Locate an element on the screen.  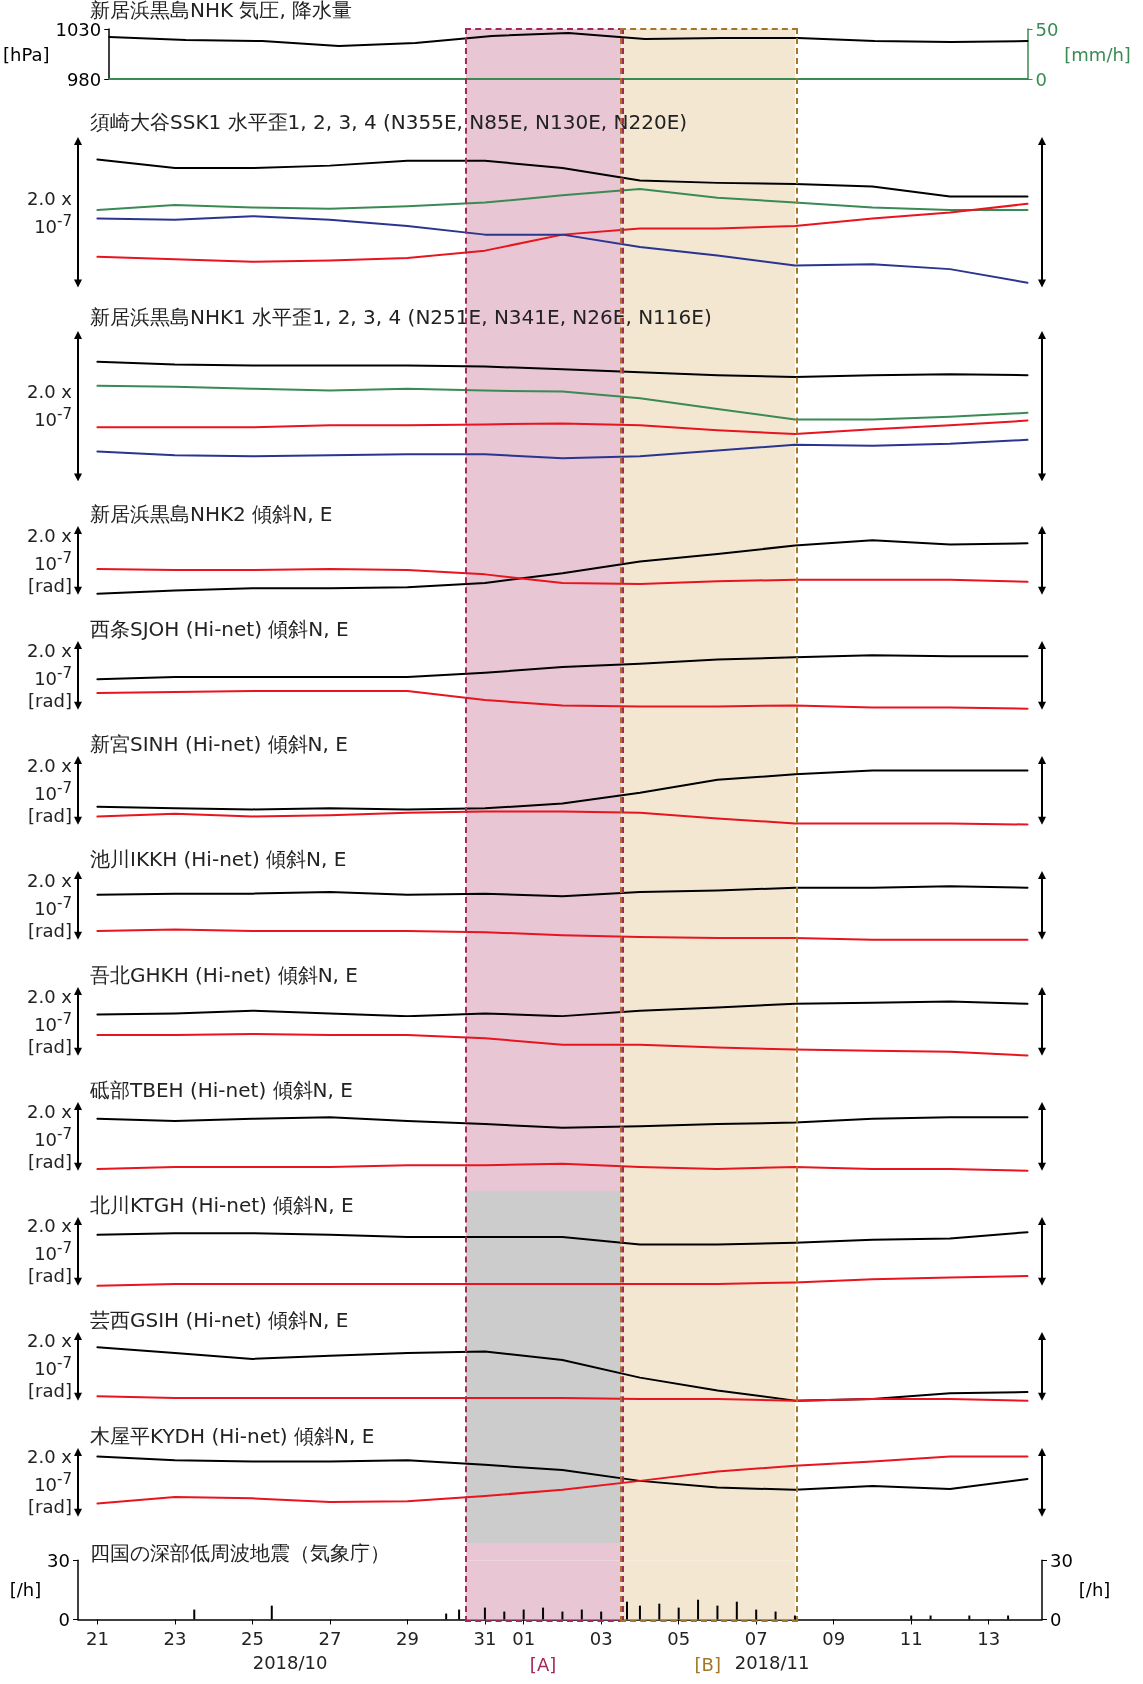
chart-title: 吾北GHKH (Hi-net) 傾斜N, E is located at coordinates (224, 974).